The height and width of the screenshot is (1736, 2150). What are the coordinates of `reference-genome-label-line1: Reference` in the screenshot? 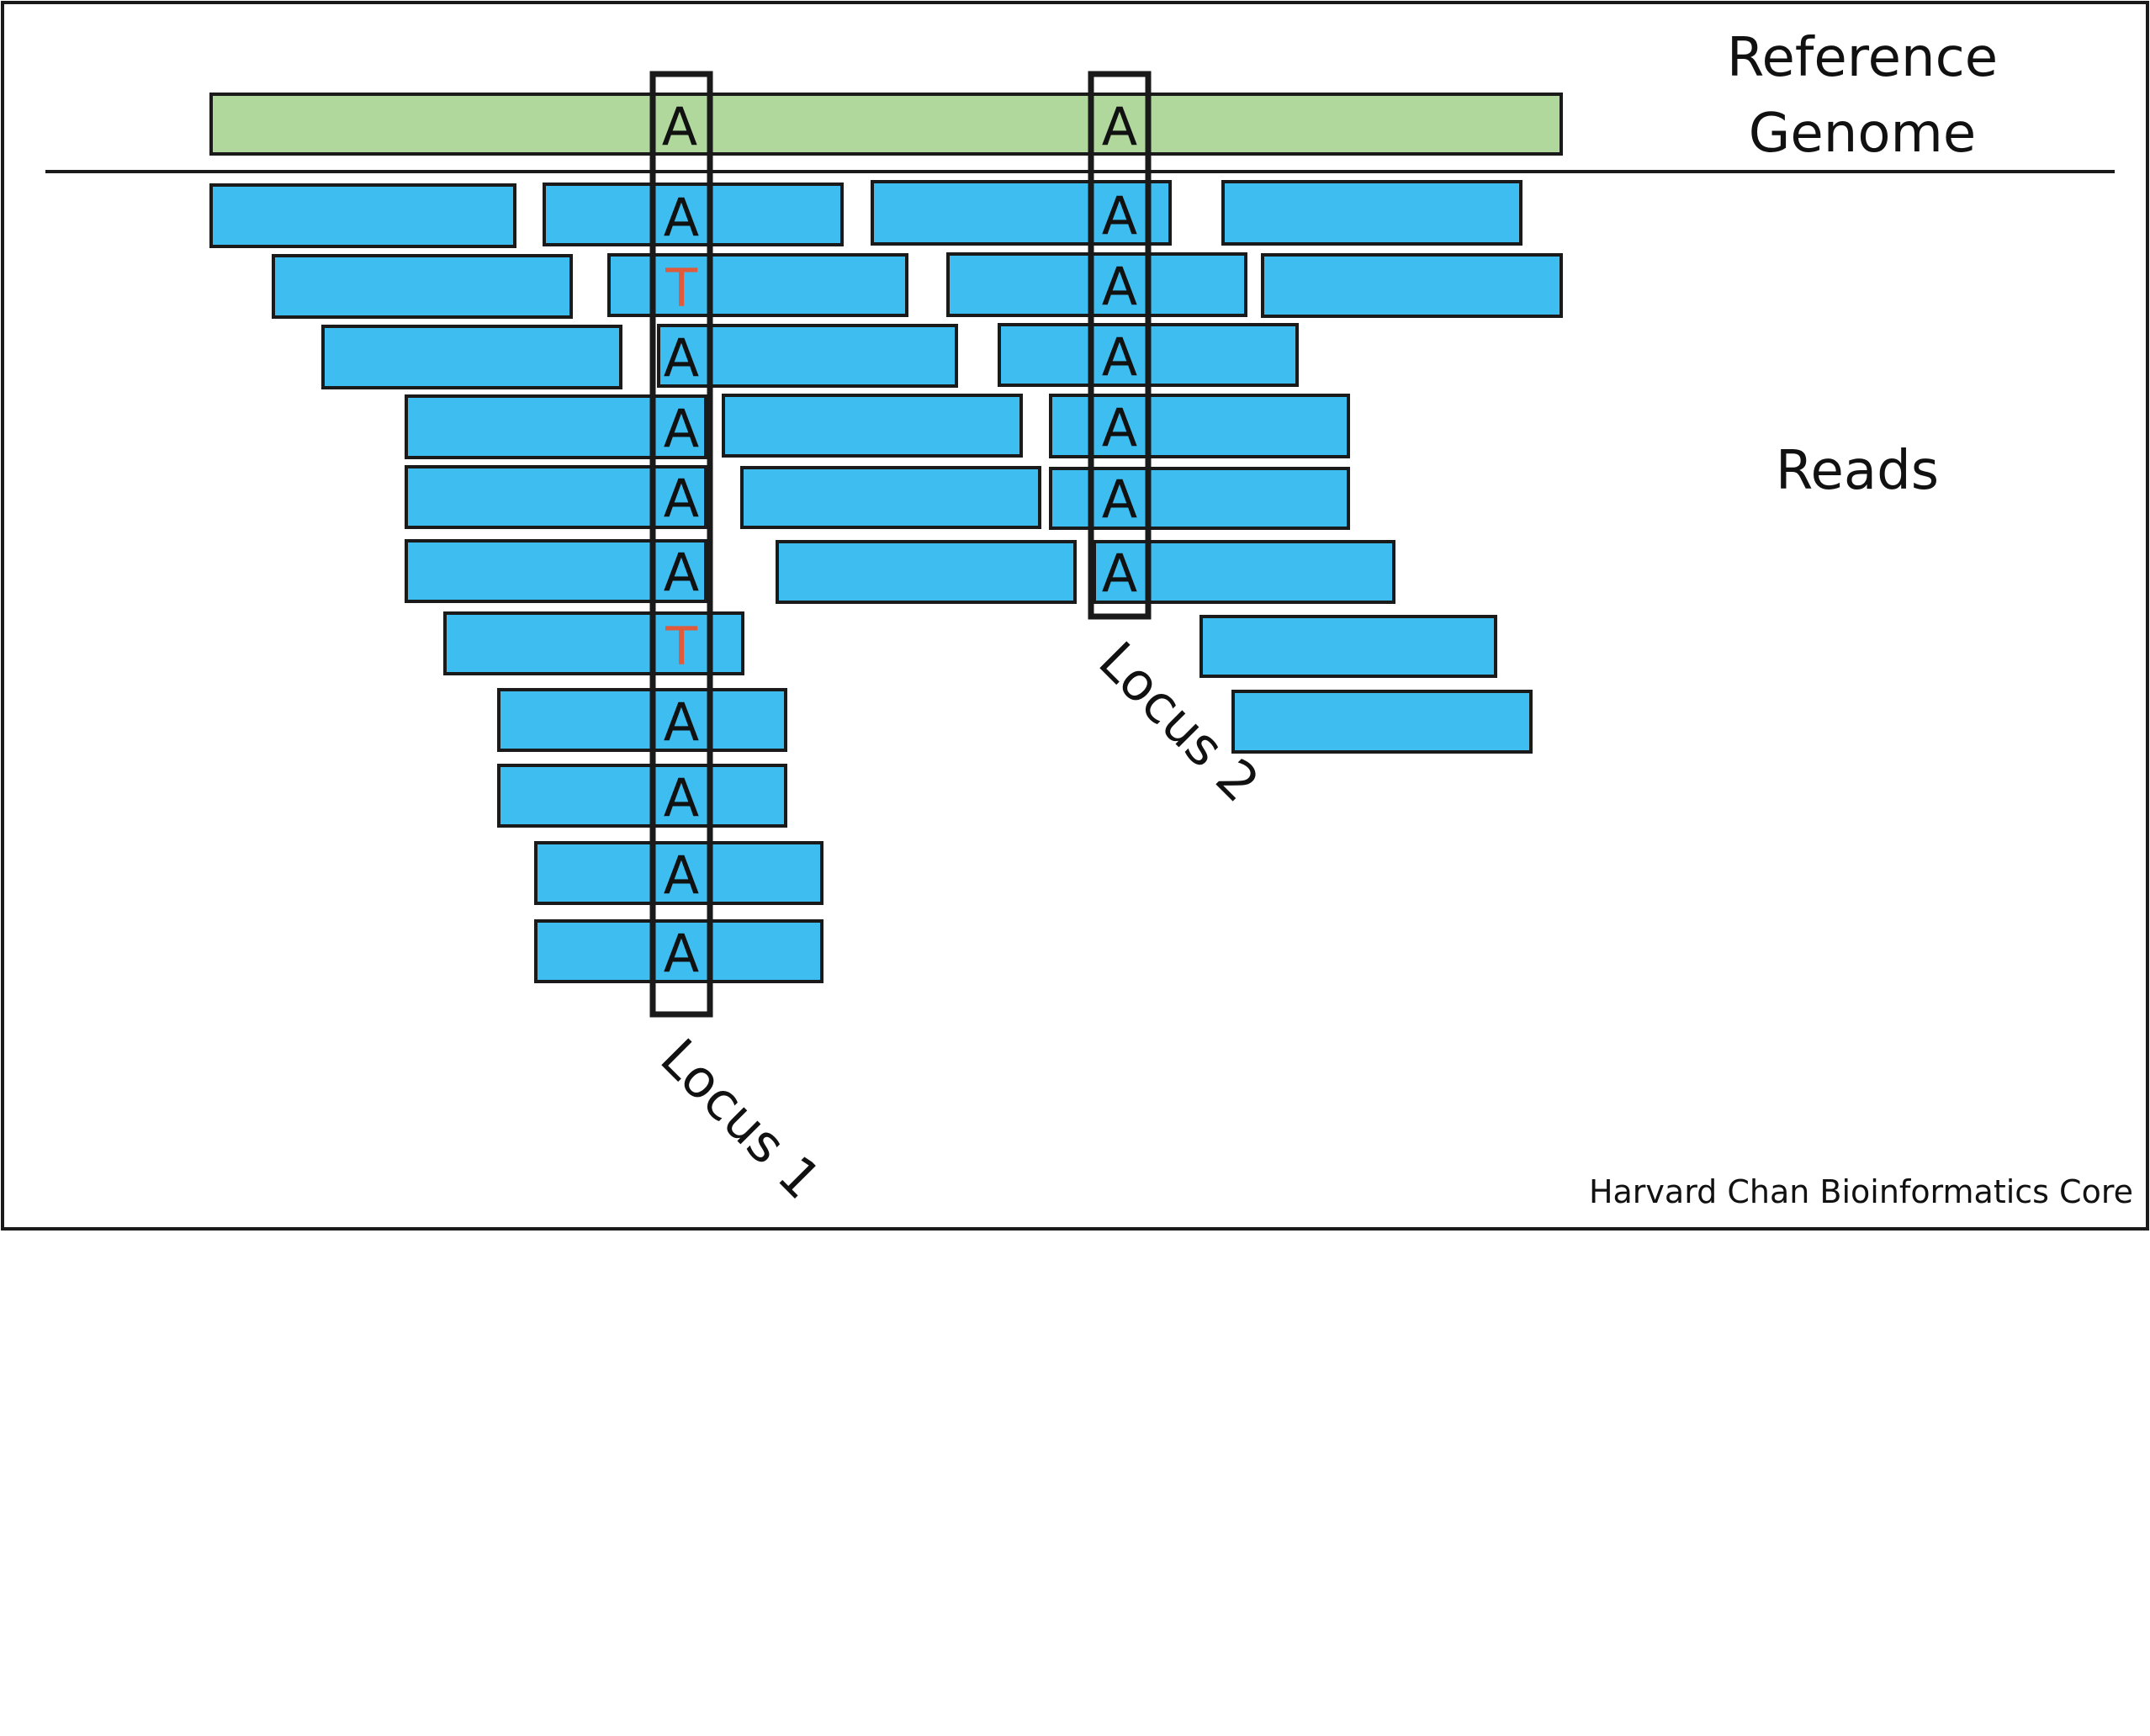 It's located at (1863, 58).